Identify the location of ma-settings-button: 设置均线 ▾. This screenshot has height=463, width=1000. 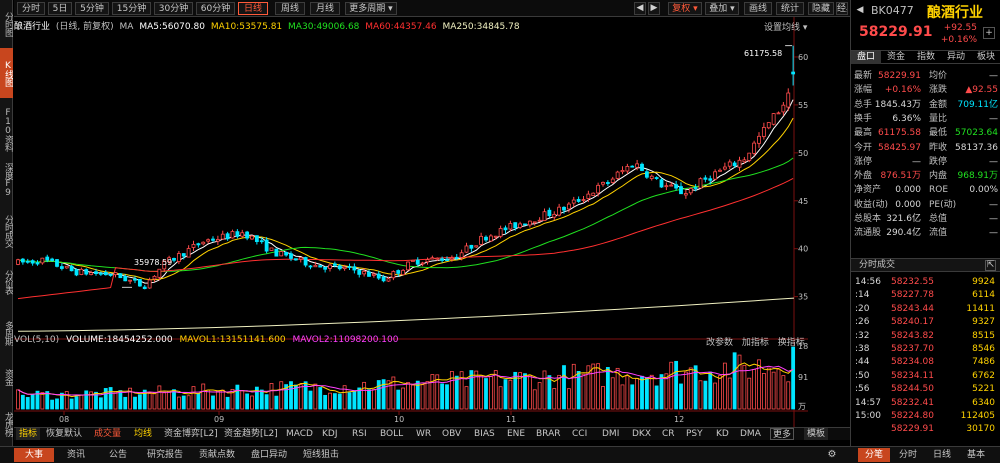
(786, 28).